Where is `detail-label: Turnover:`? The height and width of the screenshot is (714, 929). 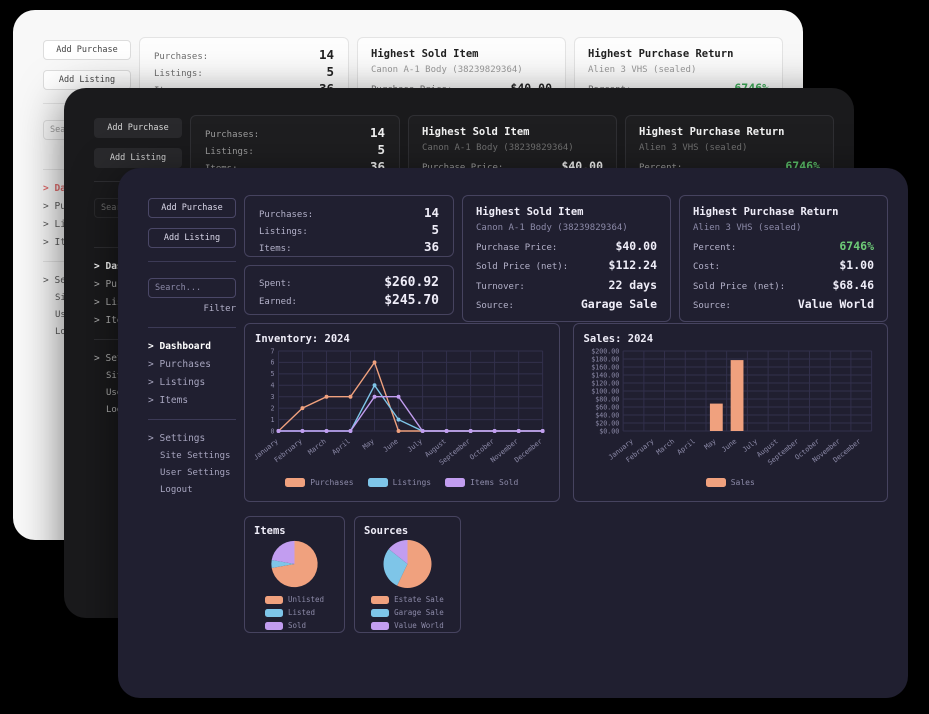 detail-label: Turnover: is located at coordinates (500, 286).